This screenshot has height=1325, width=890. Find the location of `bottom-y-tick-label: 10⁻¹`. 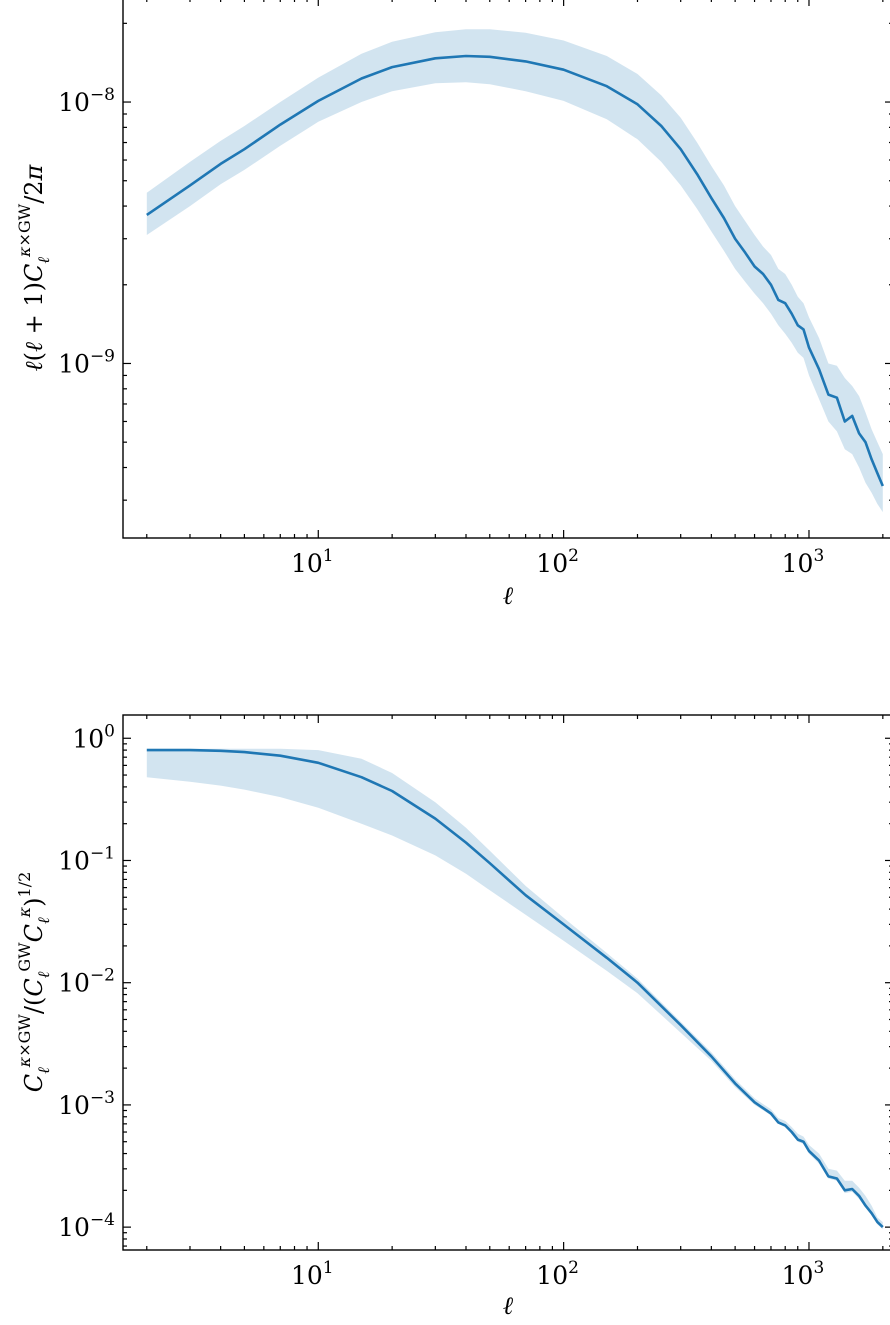

bottom-y-tick-label: 10⁻¹ is located at coordinates (86, 859).